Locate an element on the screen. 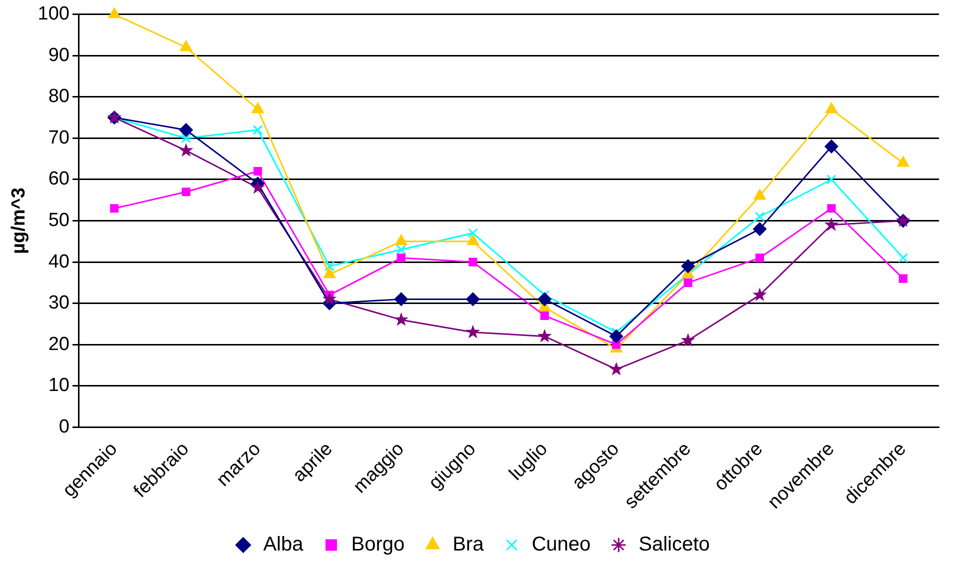 The width and height of the screenshot is (959, 565). y-tick-label: 20 is located at coordinates (59, 344).